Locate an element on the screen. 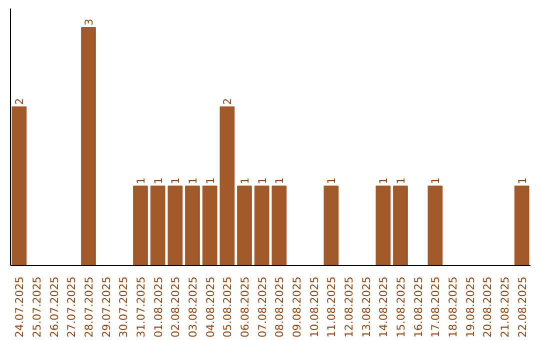 This screenshot has height=340, width=540. x-tick-label: 04.08.2025 is located at coordinates (210, 307).